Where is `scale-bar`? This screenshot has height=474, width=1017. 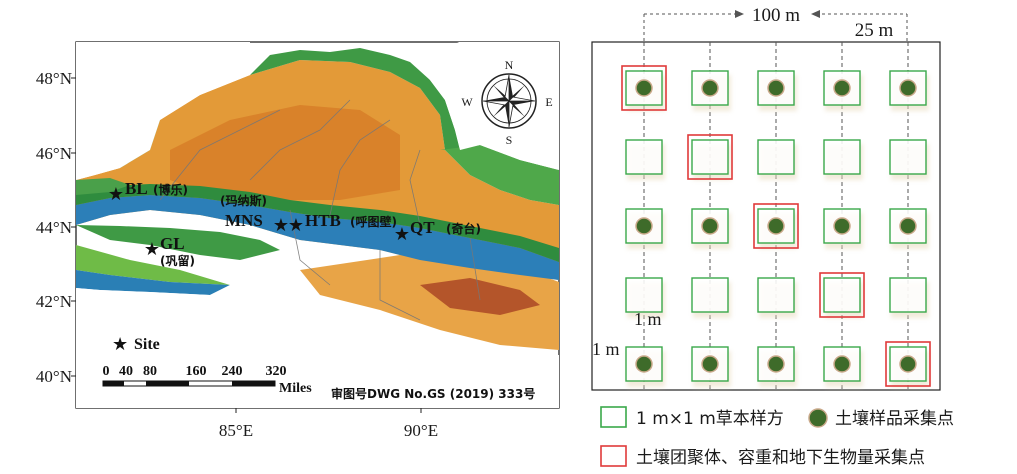
scale-bar is located at coordinates (189, 383).